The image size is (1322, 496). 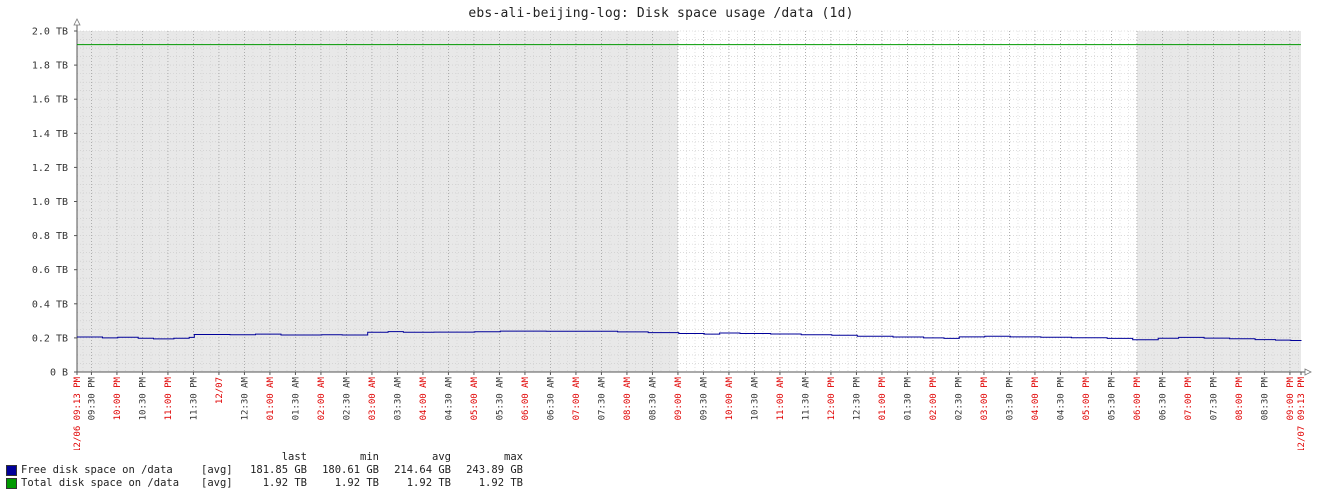 What do you see at coordinates (513, 457) in the screenshot?
I see `legend-header-max: max` at bounding box center [513, 457].